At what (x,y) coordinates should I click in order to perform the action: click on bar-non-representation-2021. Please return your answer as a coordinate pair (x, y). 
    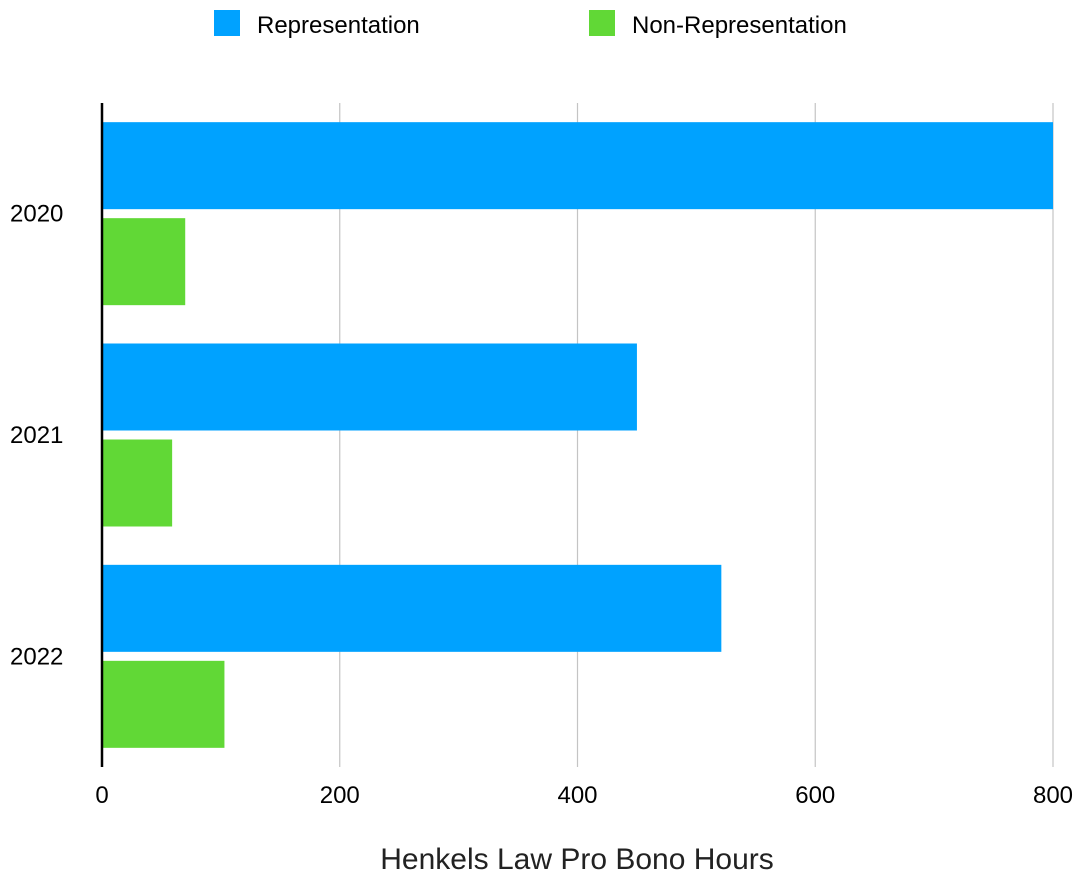
    Looking at the image, I should click on (137, 483).